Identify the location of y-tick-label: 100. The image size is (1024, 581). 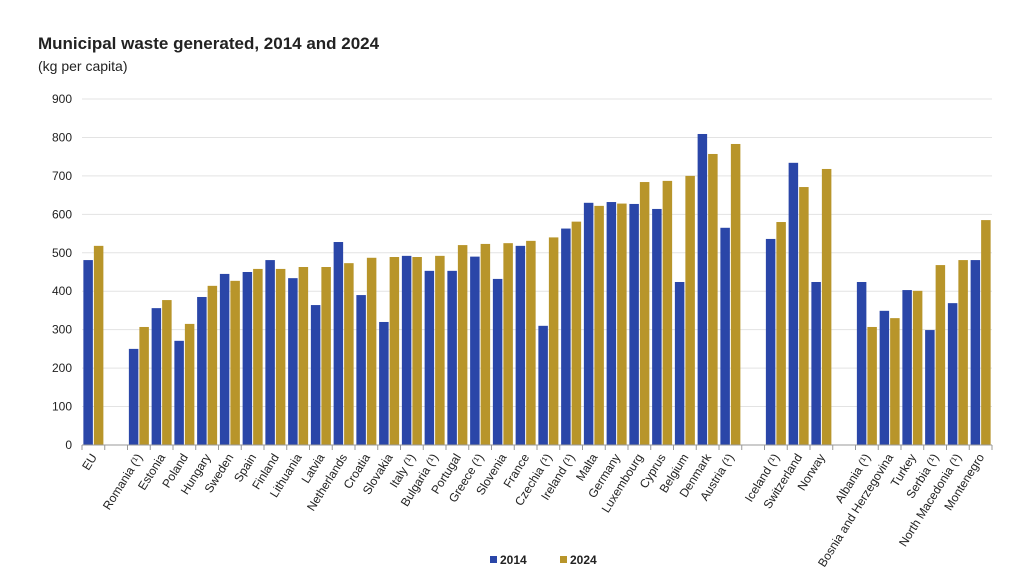
(62, 407).